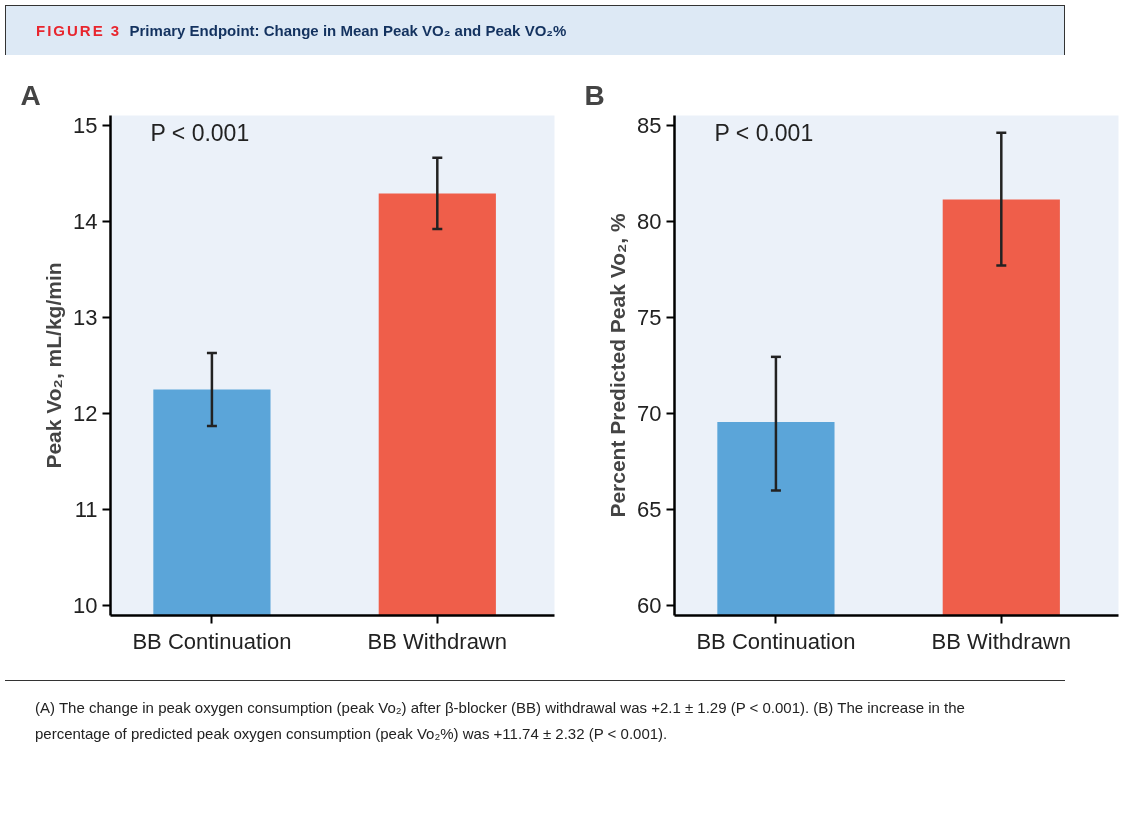 This screenshot has width=1129, height=822. Describe the element at coordinates (649, 606) in the screenshot. I see `y-tick-label: 60` at that location.